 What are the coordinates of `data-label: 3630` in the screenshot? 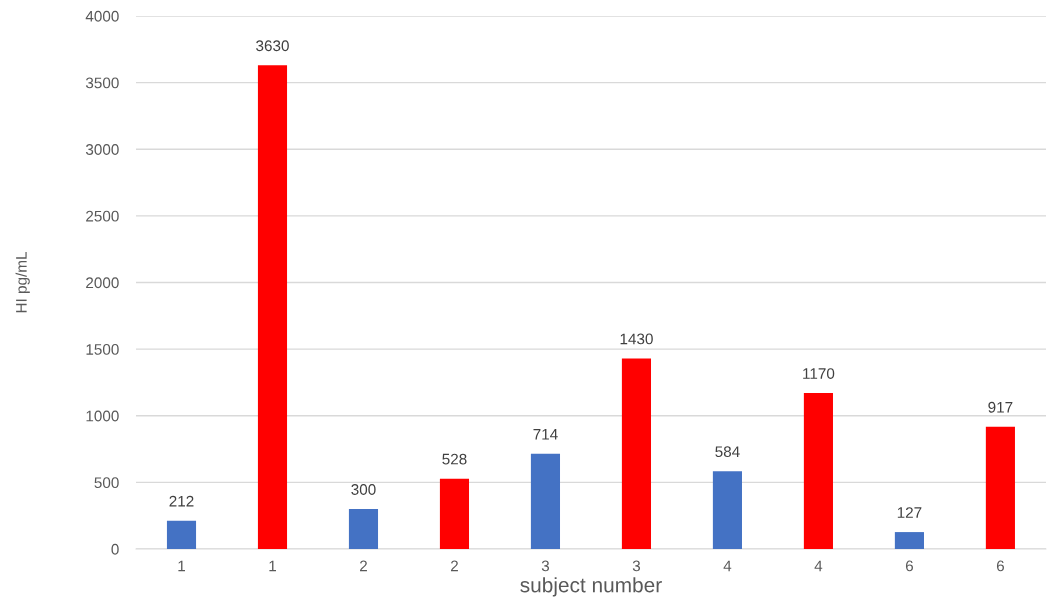 It's located at (272, 46).